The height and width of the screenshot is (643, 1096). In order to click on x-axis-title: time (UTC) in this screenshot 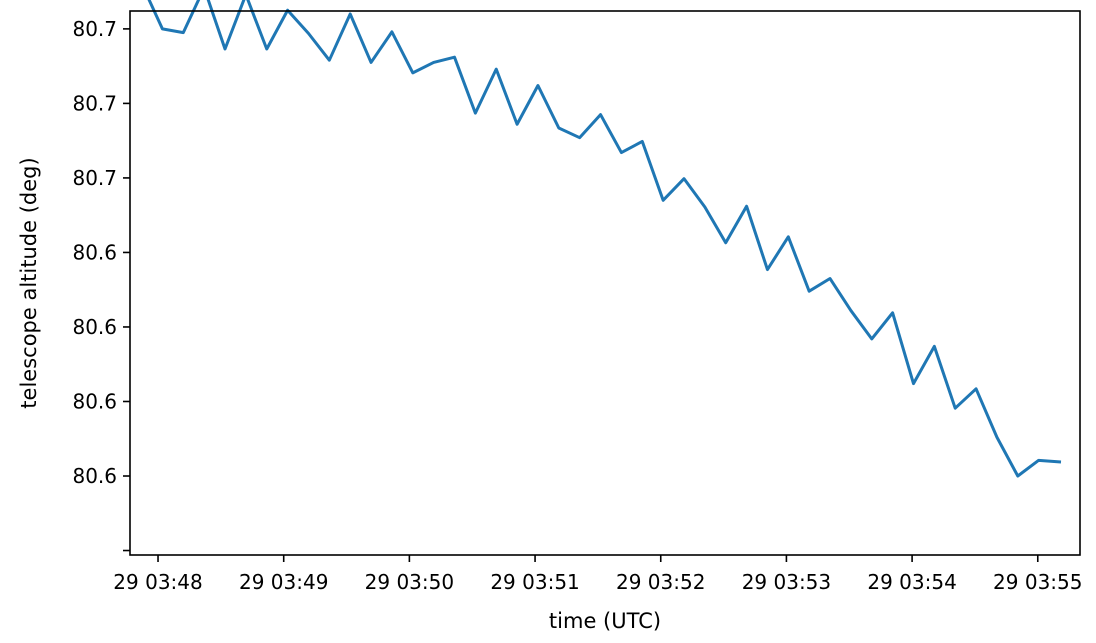, I will do `click(605, 621)`.